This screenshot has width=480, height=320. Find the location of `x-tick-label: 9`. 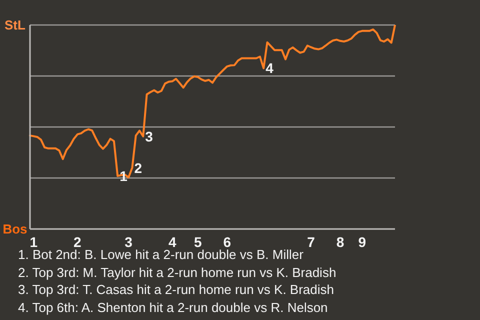

x-tick-label: 9 is located at coordinates (362, 242).